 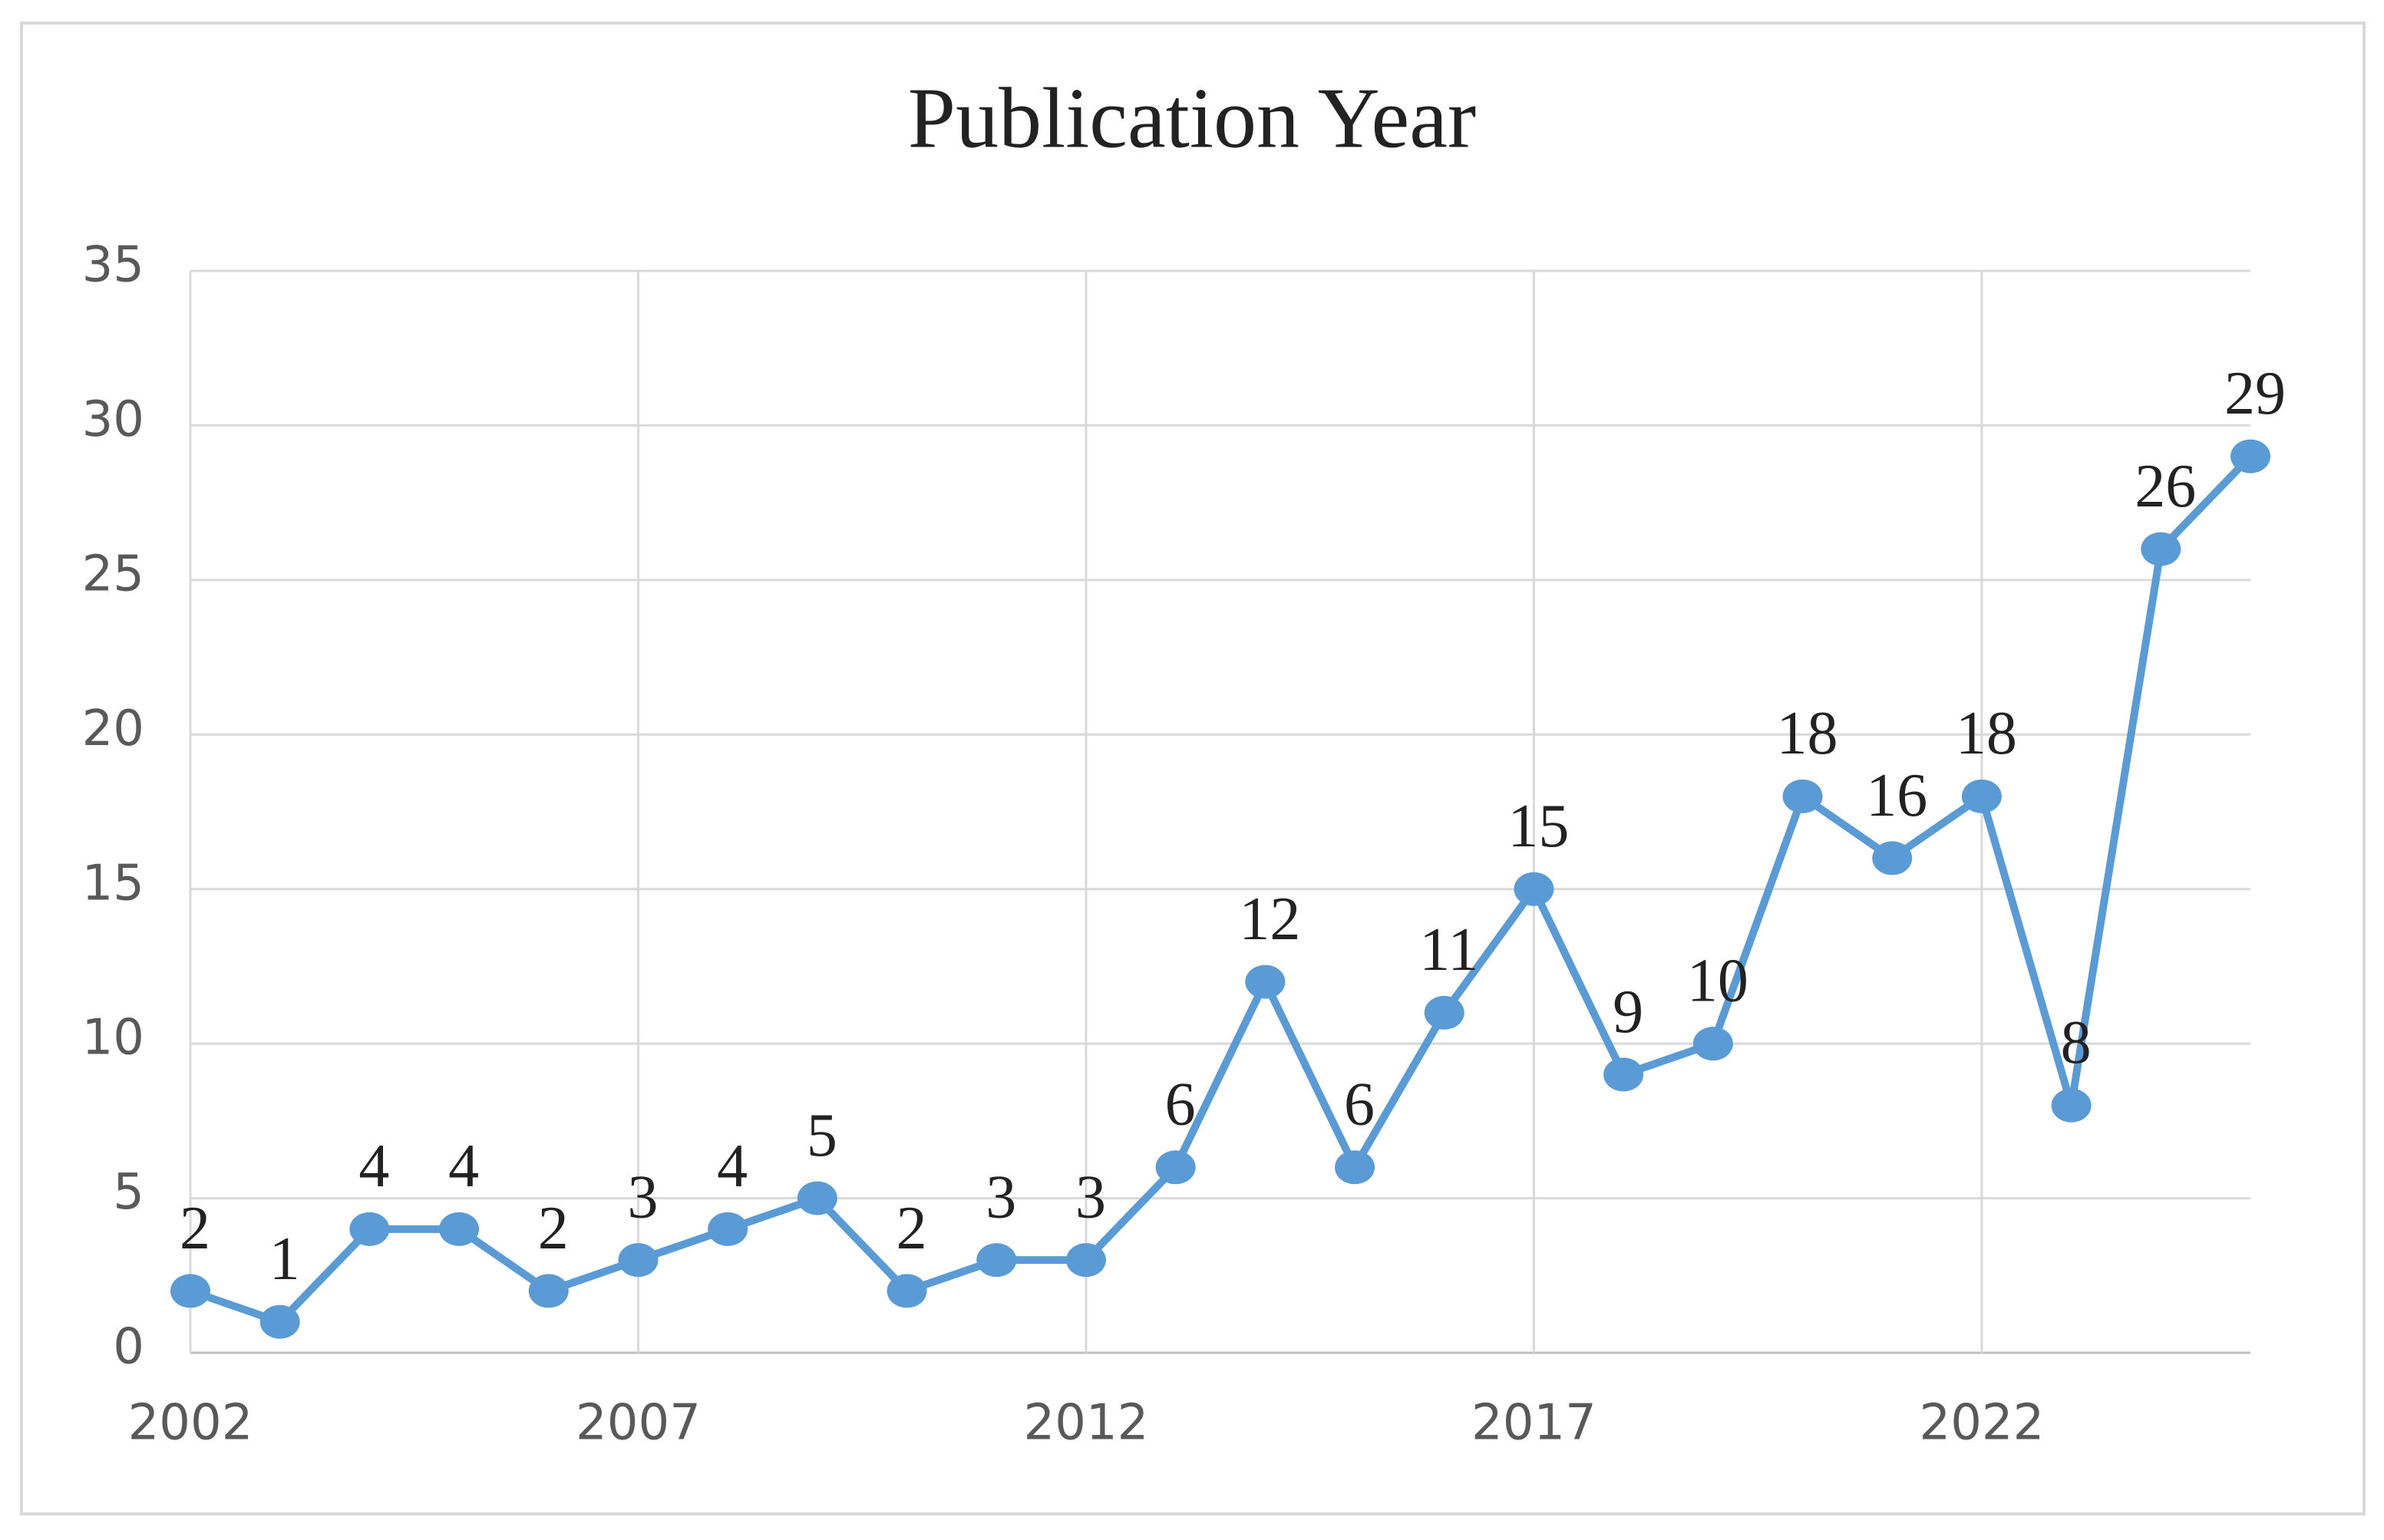 What do you see at coordinates (1269, 919) in the screenshot?
I see `data-label: 12` at bounding box center [1269, 919].